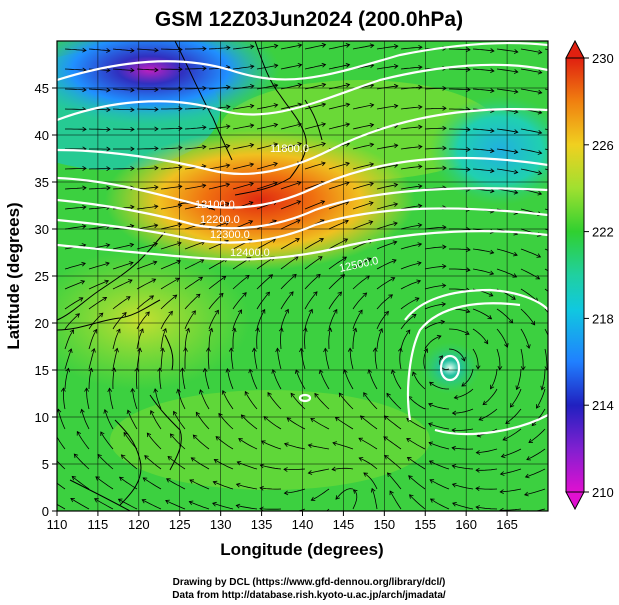 The width and height of the screenshot is (619, 605). I want to click on colorbar-top-arrow, so click(575, 49).